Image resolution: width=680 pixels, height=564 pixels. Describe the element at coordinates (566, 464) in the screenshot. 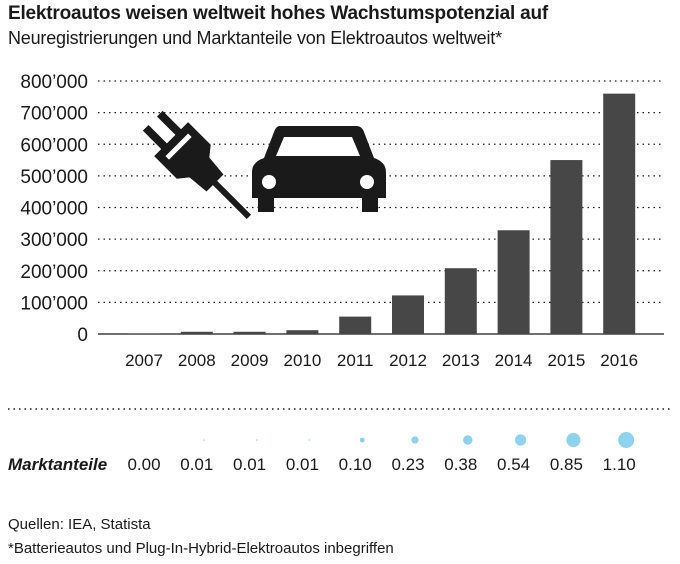

I see `market-share-value: 0.85` at that location.